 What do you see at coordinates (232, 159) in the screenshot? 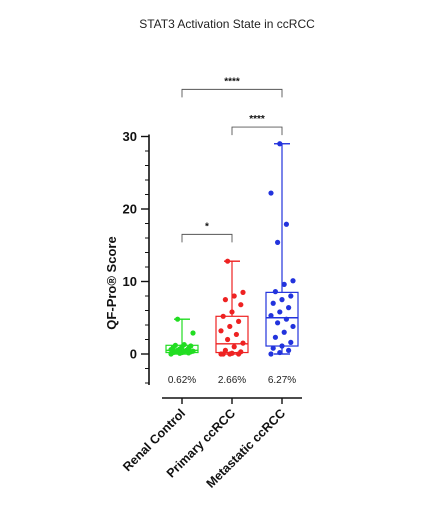
I see `significance-brackets: *********` at bounding box center [232, 159].